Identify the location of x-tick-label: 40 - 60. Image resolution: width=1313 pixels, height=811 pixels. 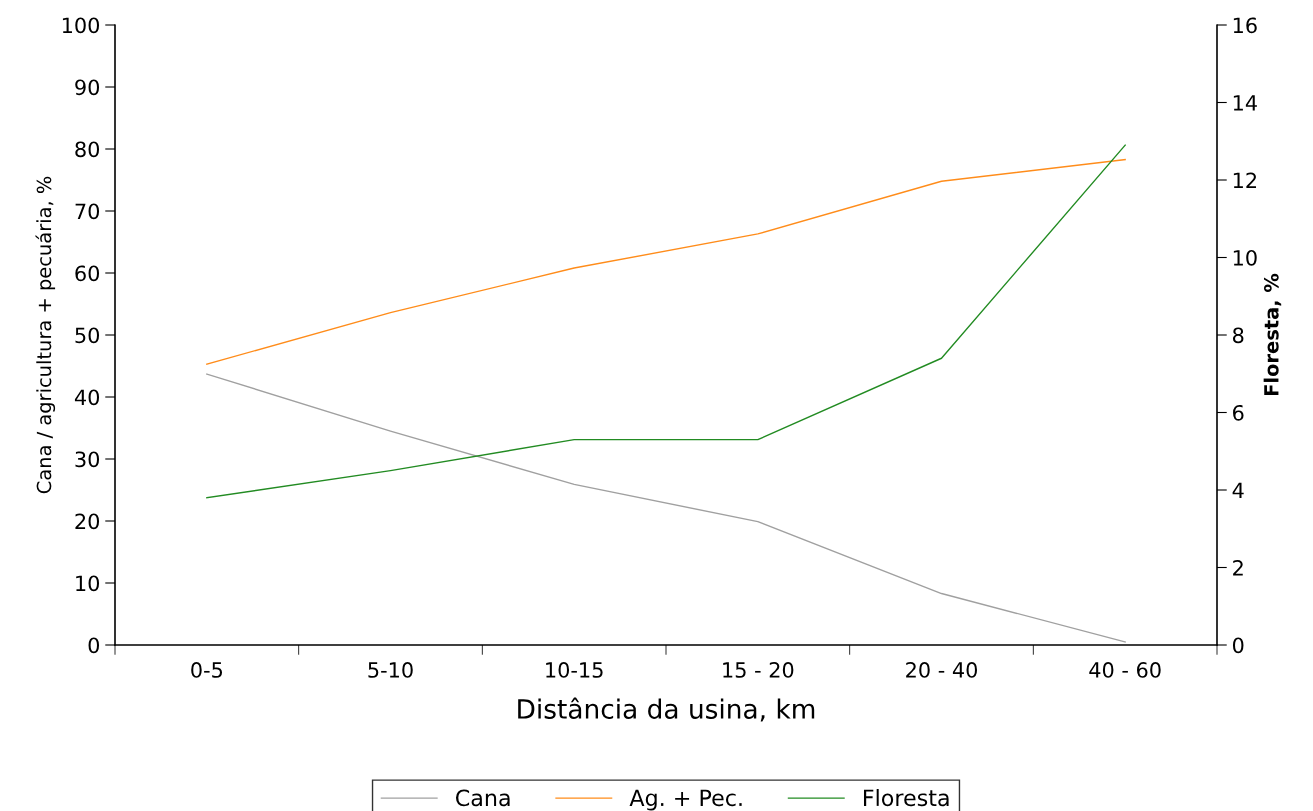
(1125, 670).